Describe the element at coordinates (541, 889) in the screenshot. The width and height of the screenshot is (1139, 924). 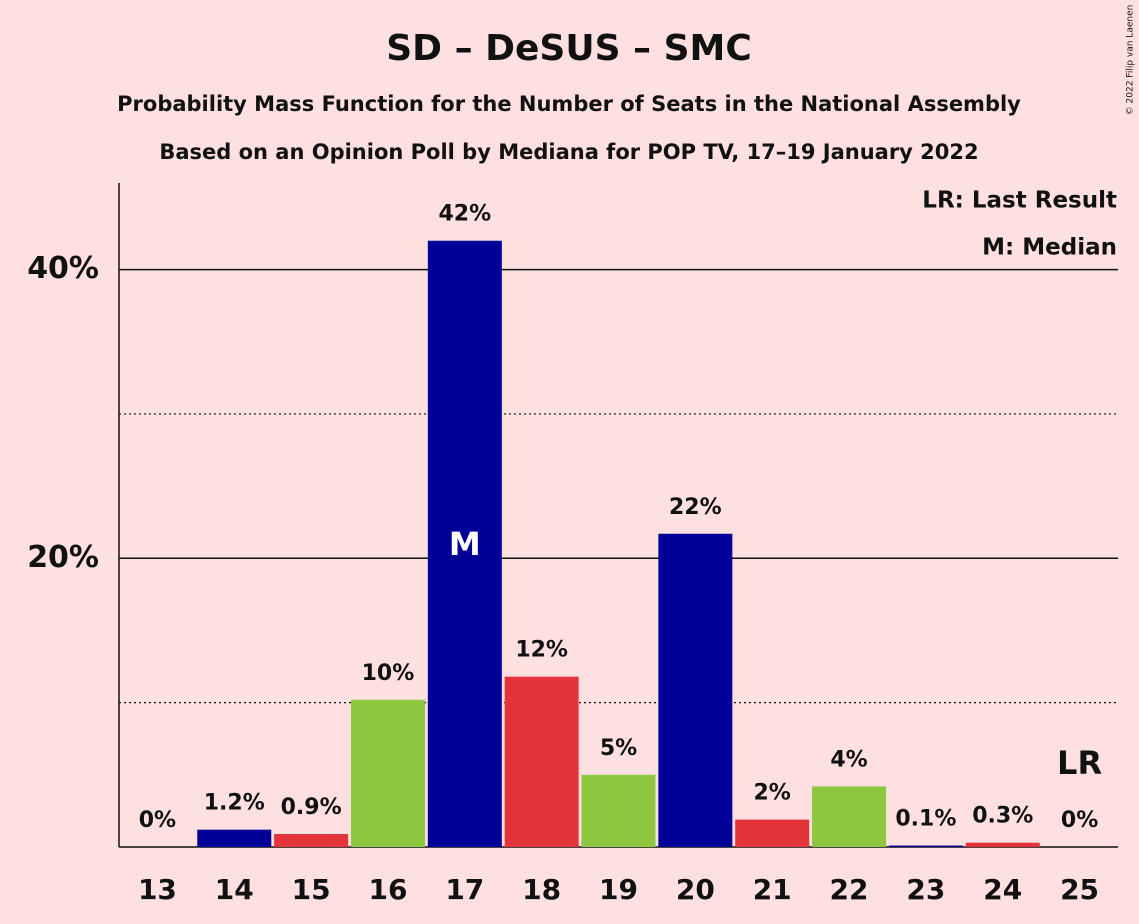
I see `x-tick-label: 18` at that location.